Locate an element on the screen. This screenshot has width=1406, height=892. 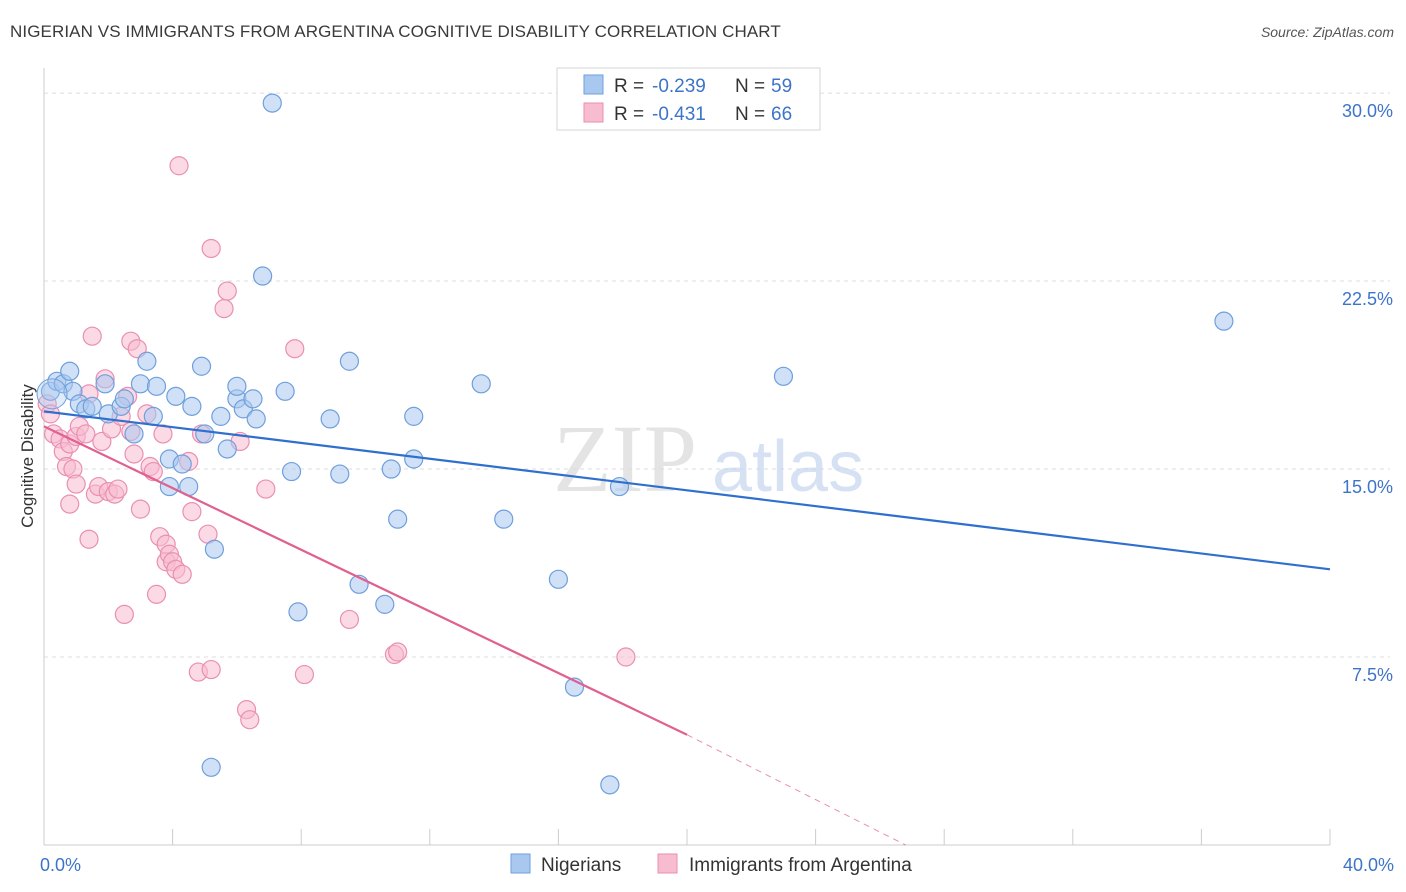
x-tick-label-1: 40.0% is located at coordinates (1368, 865).